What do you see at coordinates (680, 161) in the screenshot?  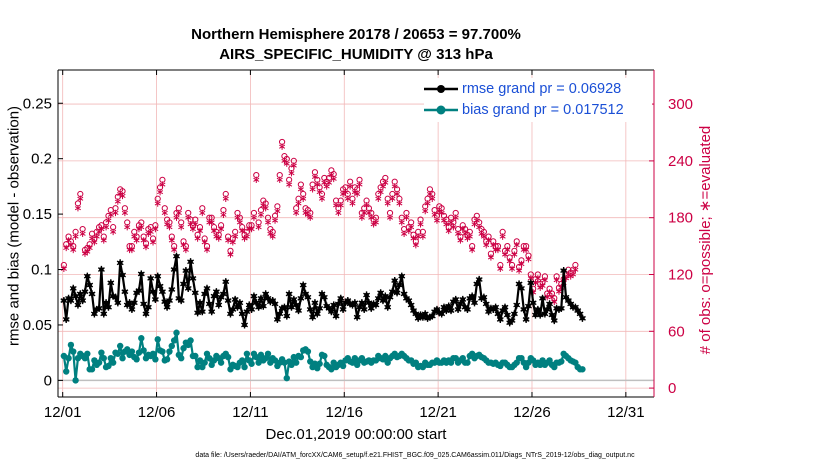 I see `y-right-tick-label: 240` at bounding box center [680, 161].